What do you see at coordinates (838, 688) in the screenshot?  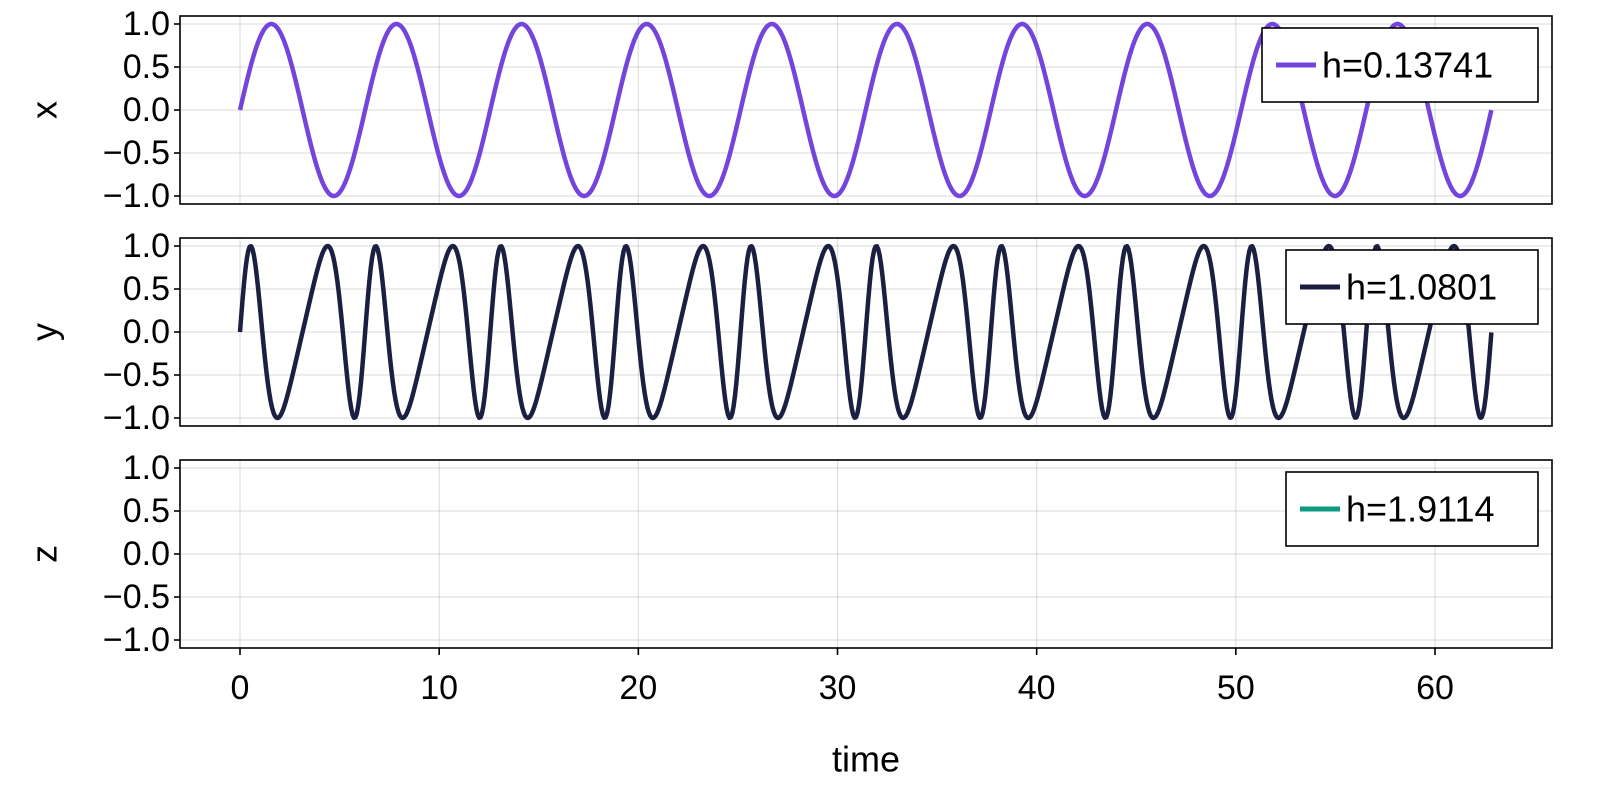 I see `x-tick-label: 30` at bounding box center [838, 688].